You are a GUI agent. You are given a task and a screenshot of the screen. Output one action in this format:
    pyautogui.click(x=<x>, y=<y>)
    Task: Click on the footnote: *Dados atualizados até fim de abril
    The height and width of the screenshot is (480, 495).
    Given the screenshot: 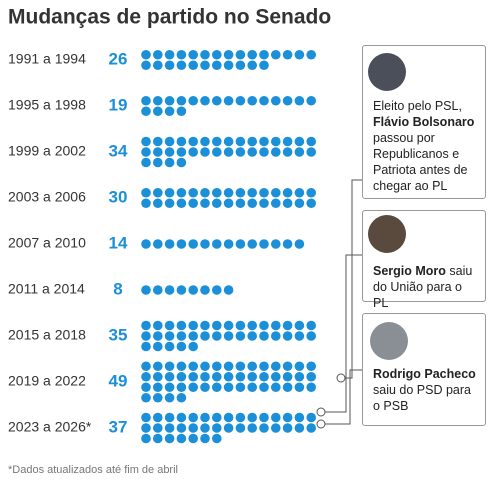 What is the action you would take?
    pyautogui.click(x=93, y=470)
    